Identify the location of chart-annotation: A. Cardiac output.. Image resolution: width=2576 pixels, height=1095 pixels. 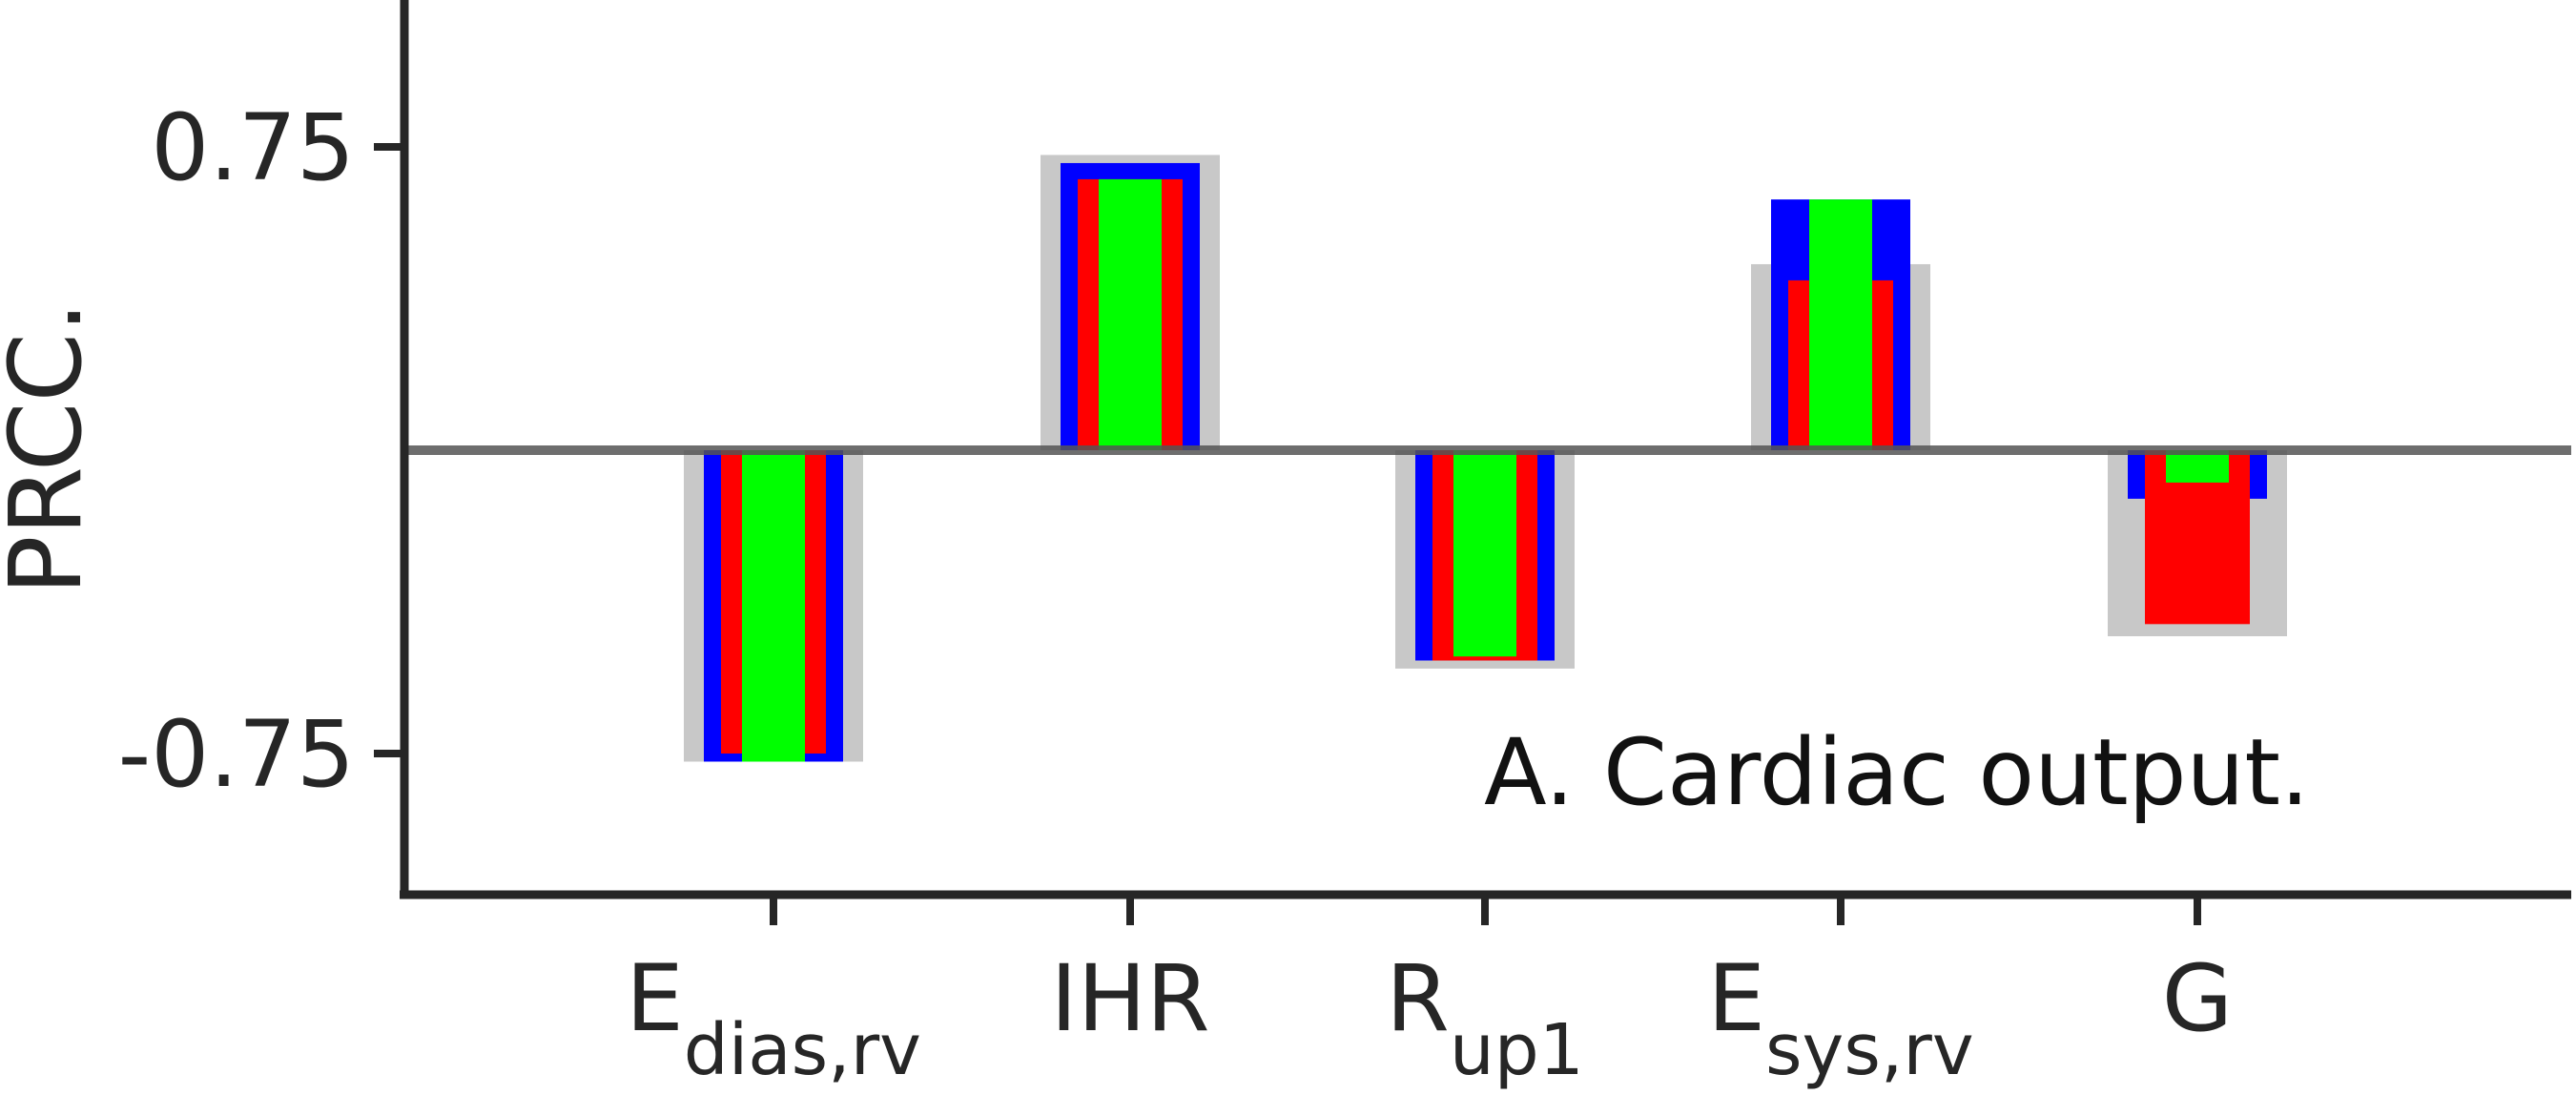
(1897, 772).